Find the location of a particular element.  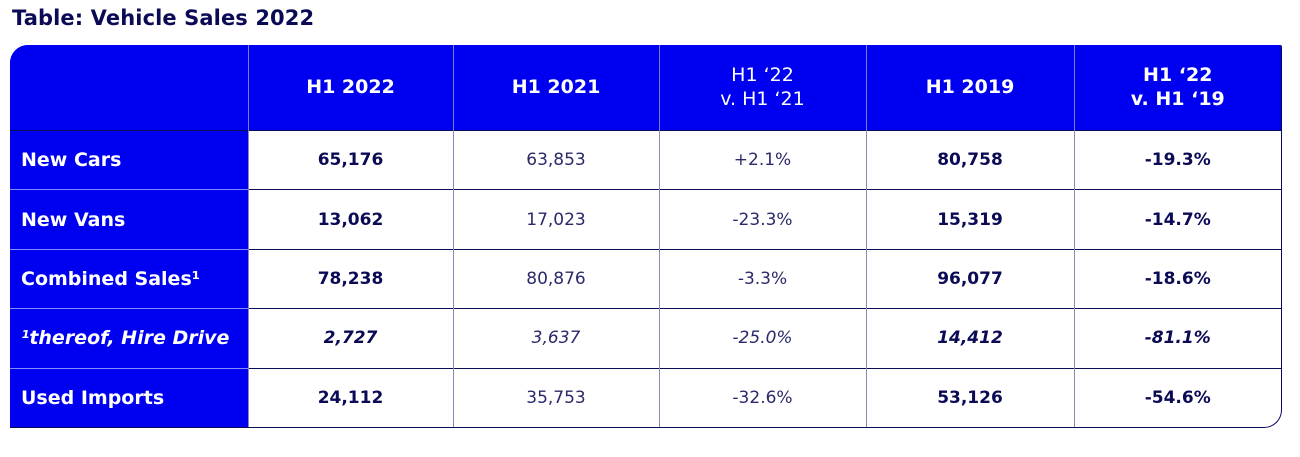

cell-change-vs-2019: -19.3% is located at coordinates (1177, 159).